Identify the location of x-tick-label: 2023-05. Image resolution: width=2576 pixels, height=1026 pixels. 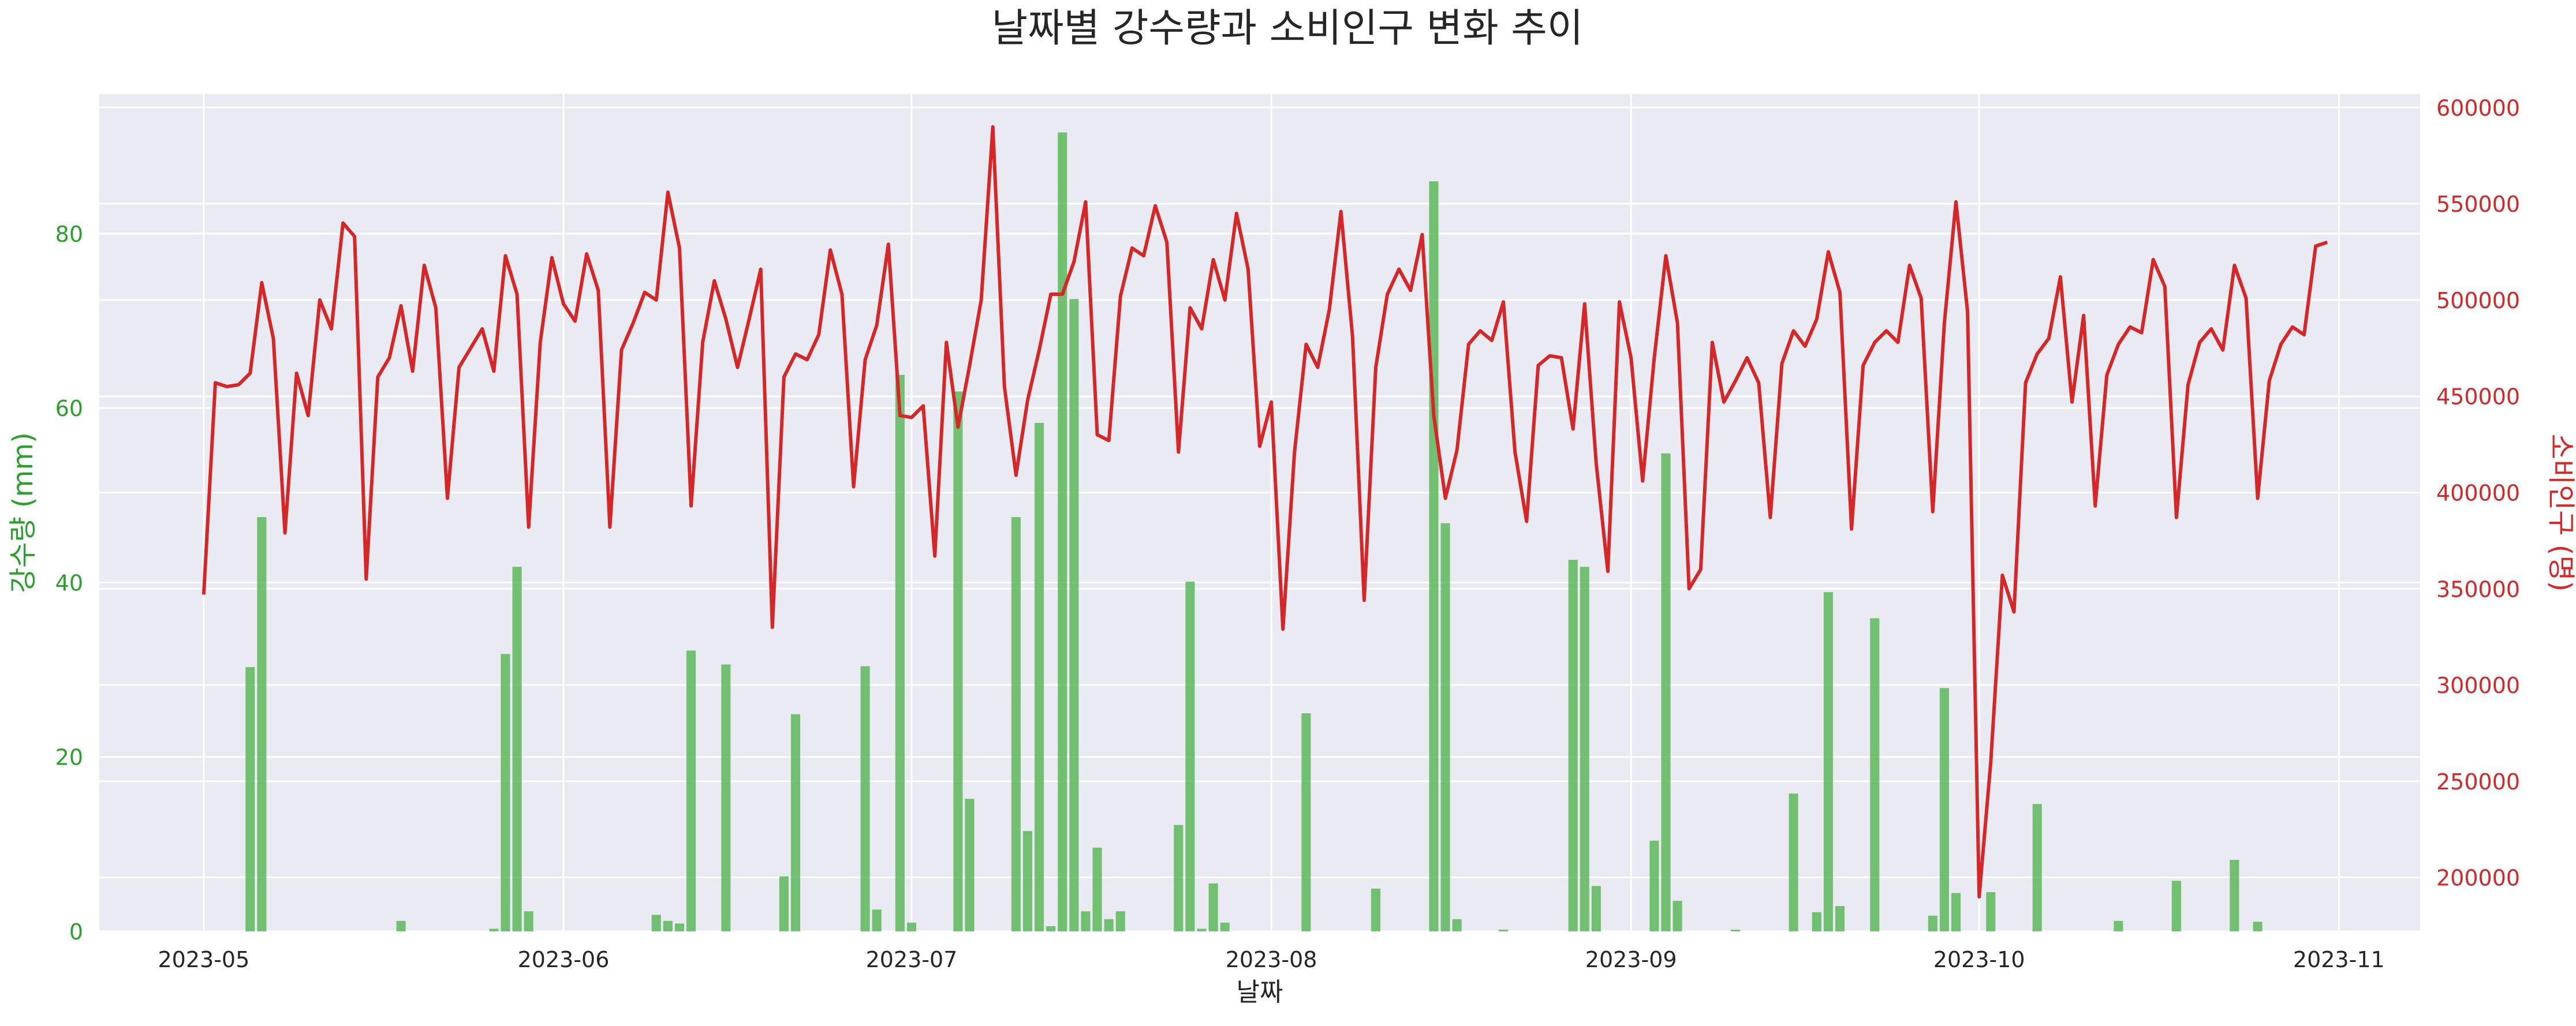
(204, 959).